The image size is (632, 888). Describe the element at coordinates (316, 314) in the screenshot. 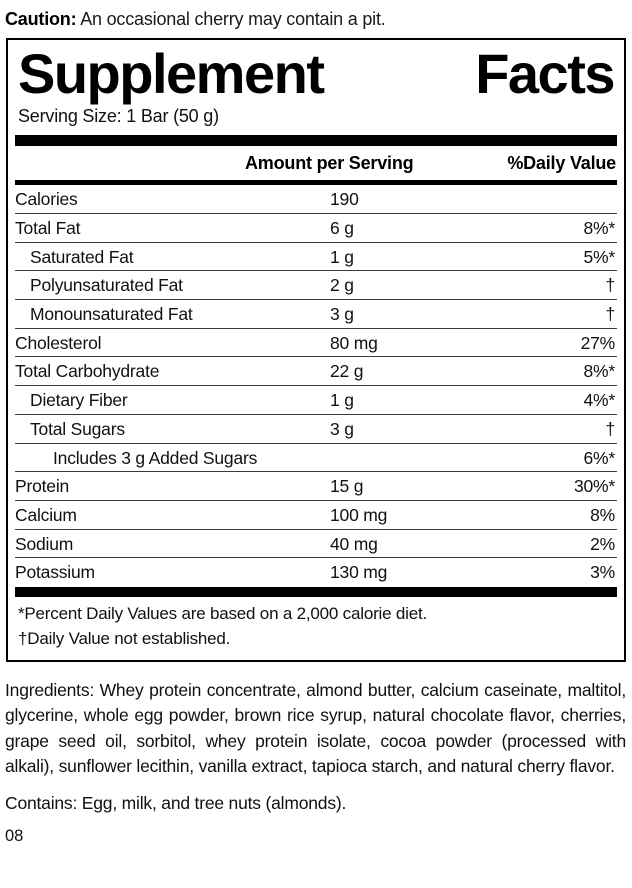

I see `row-monounsaturated-fat: Monounsaturated Fat 3 g †` at that location.